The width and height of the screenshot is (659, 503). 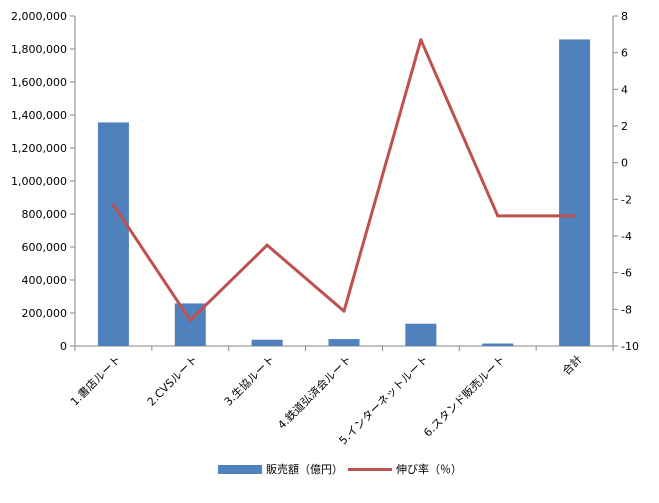 What do you see at coordinates (95, 380) in the screenshot?
I see `x-category-label: 1.書店ルート` at bounding box center [95, 380].